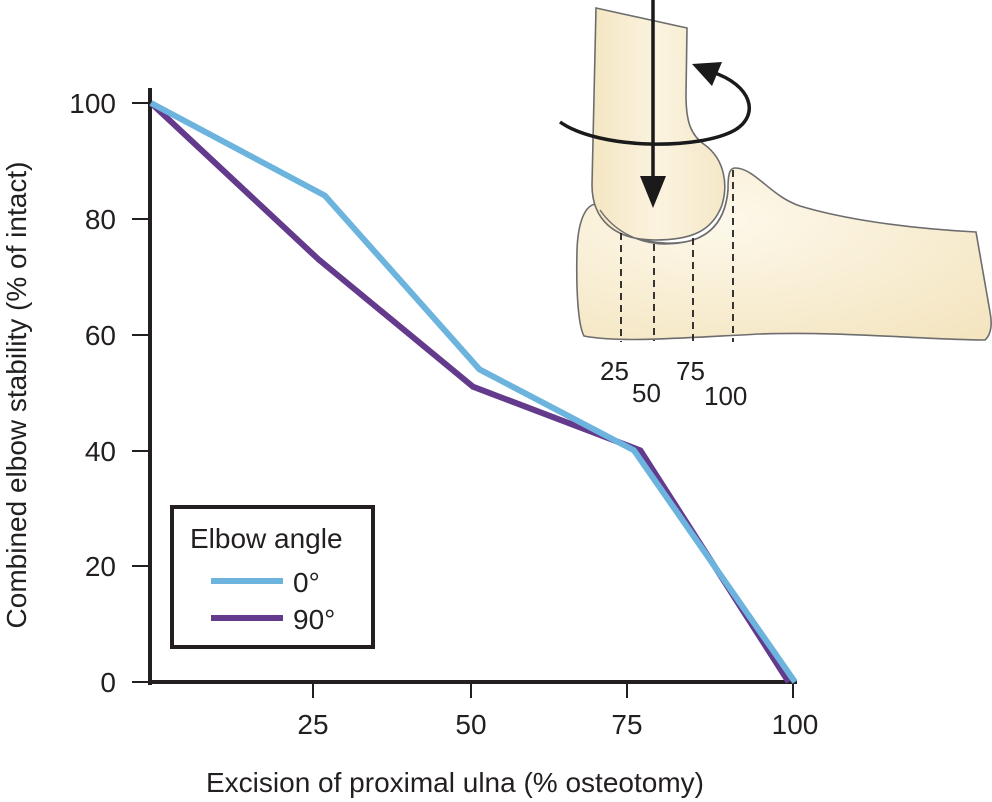 The height and width of the screenshot is (802, 992). What do you see at coordinates (266, 538) in the screenshot?
I see `legend-title: Elbow angle` at bounding box center [266, 538].